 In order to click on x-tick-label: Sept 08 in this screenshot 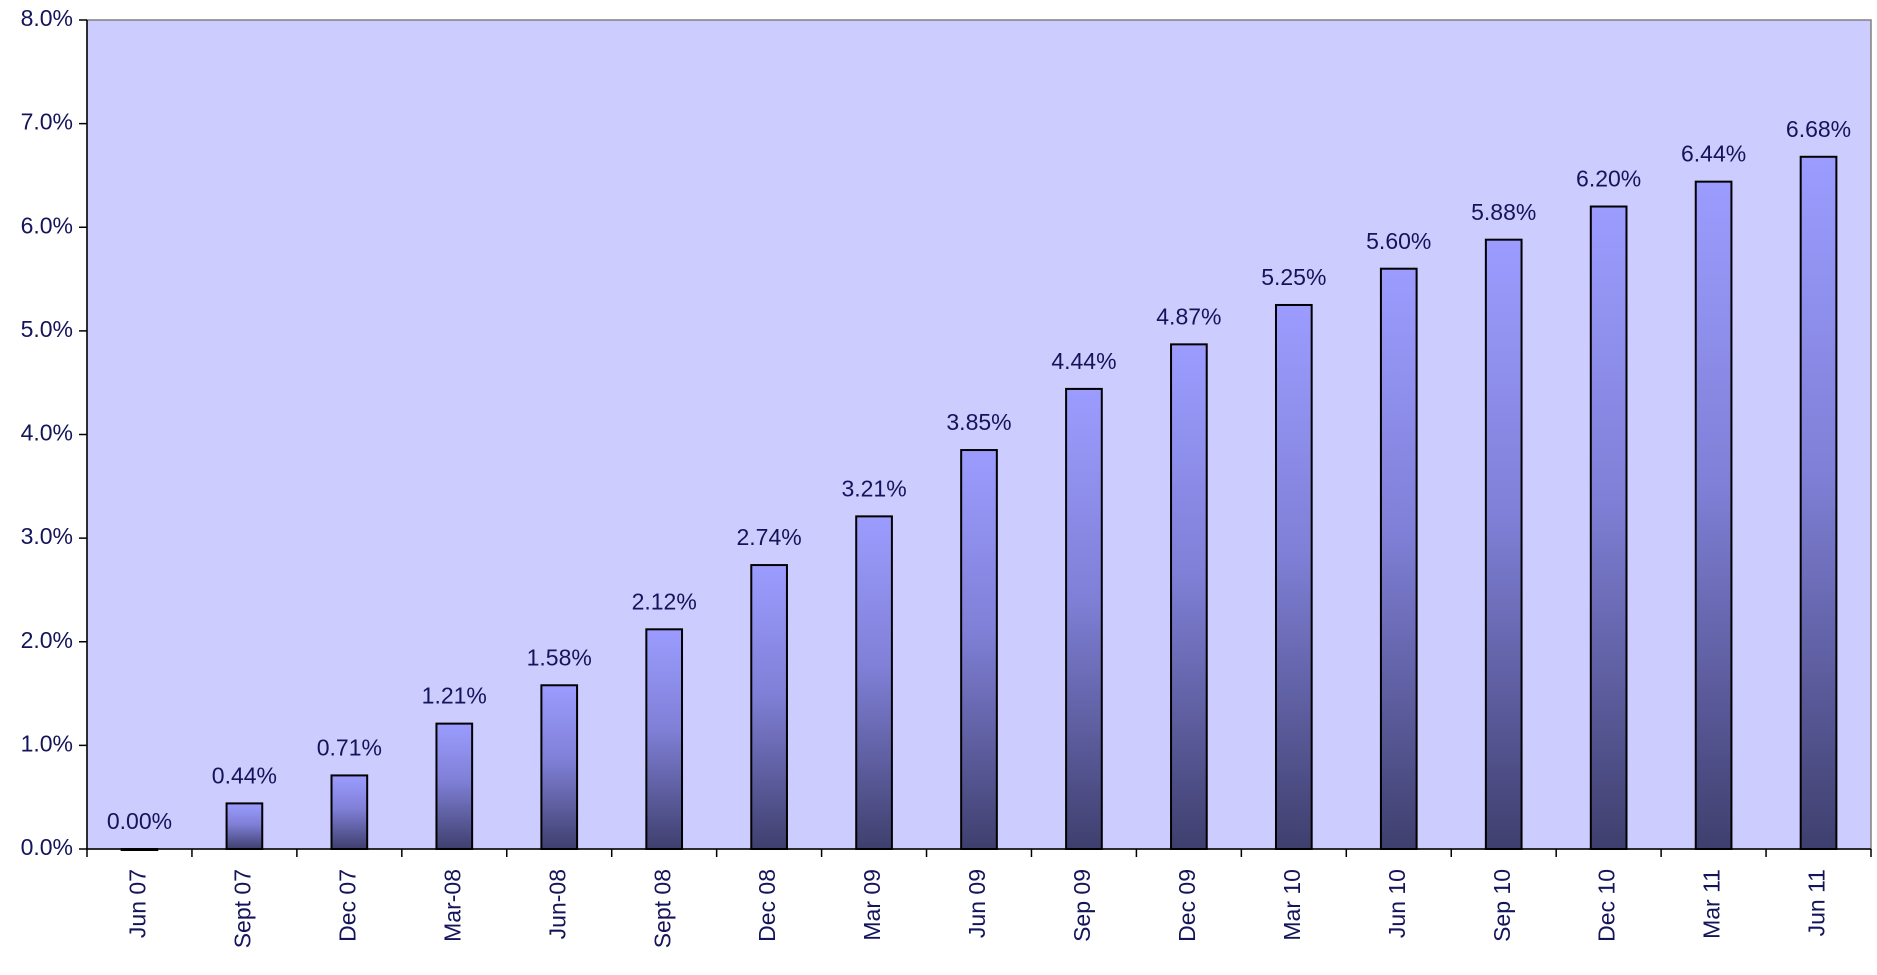, I will do `click(662, 908)`.